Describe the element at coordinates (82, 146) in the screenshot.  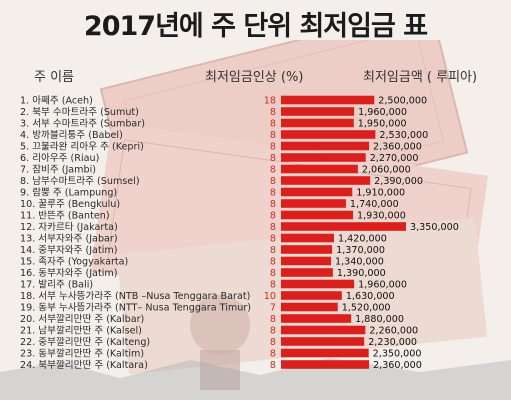
I see `category-label: 5. 끄불라완 리아우 주 (Kepri)` at that location.